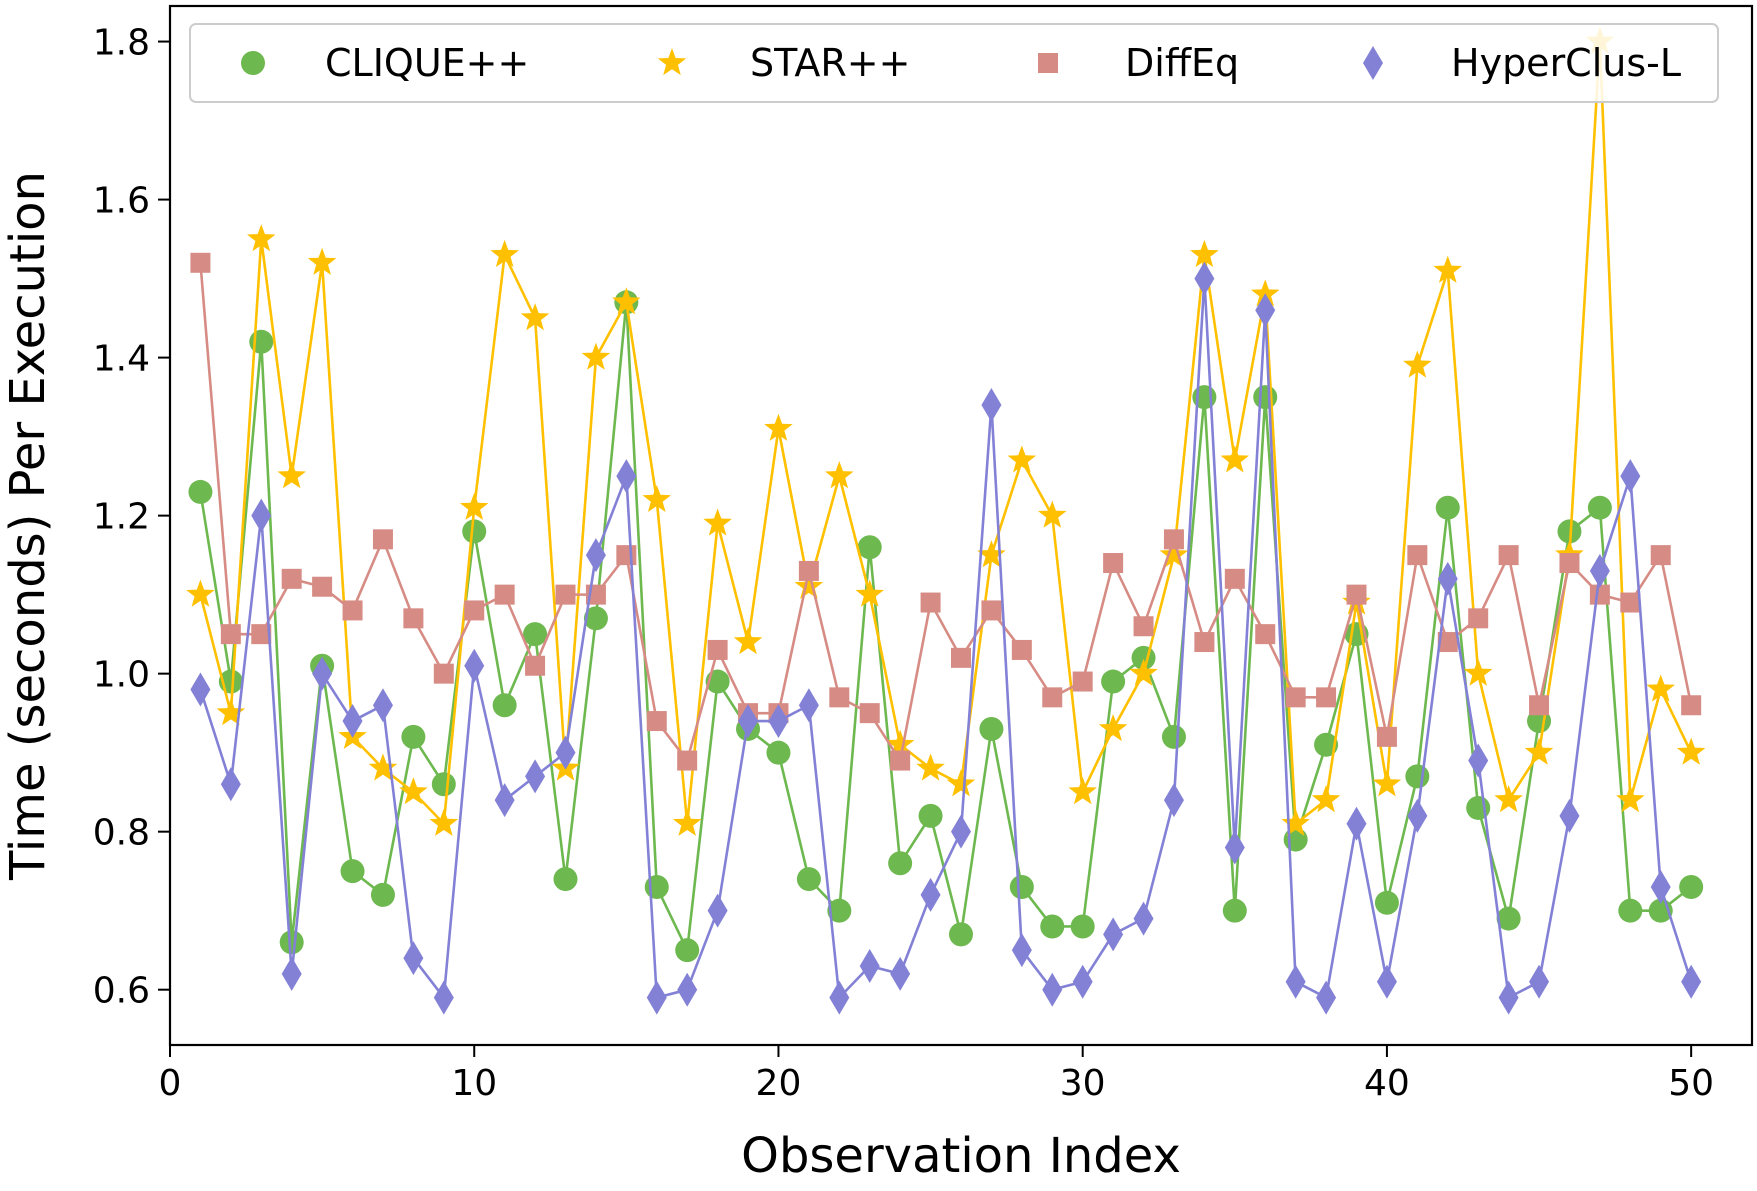  What do you see at coordinates (1083, 1083) in the screenshot?
I see `x-tick-label: 30` at bounding box center [1083, 1083].